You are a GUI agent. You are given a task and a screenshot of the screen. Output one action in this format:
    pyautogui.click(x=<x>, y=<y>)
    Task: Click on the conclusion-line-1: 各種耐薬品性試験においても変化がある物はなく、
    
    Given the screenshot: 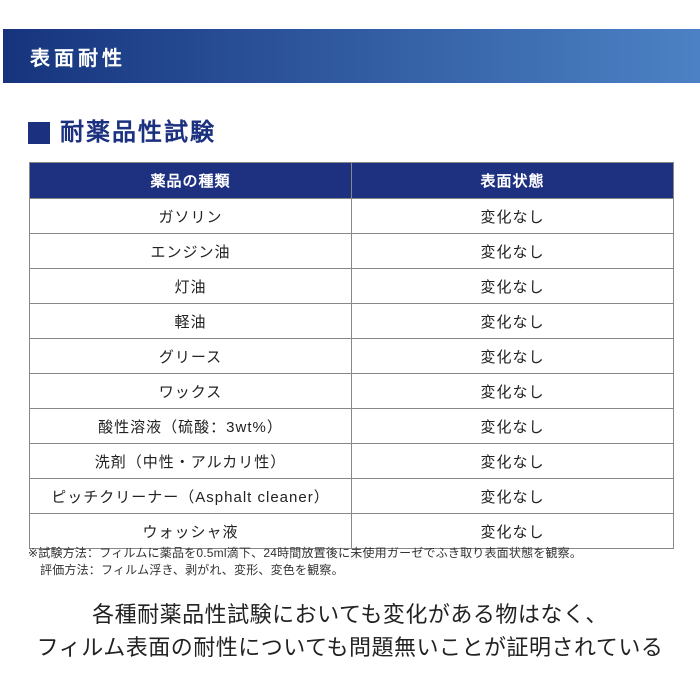 What is the action you would take?
    pyautogui.click(x=350, y=614)
    